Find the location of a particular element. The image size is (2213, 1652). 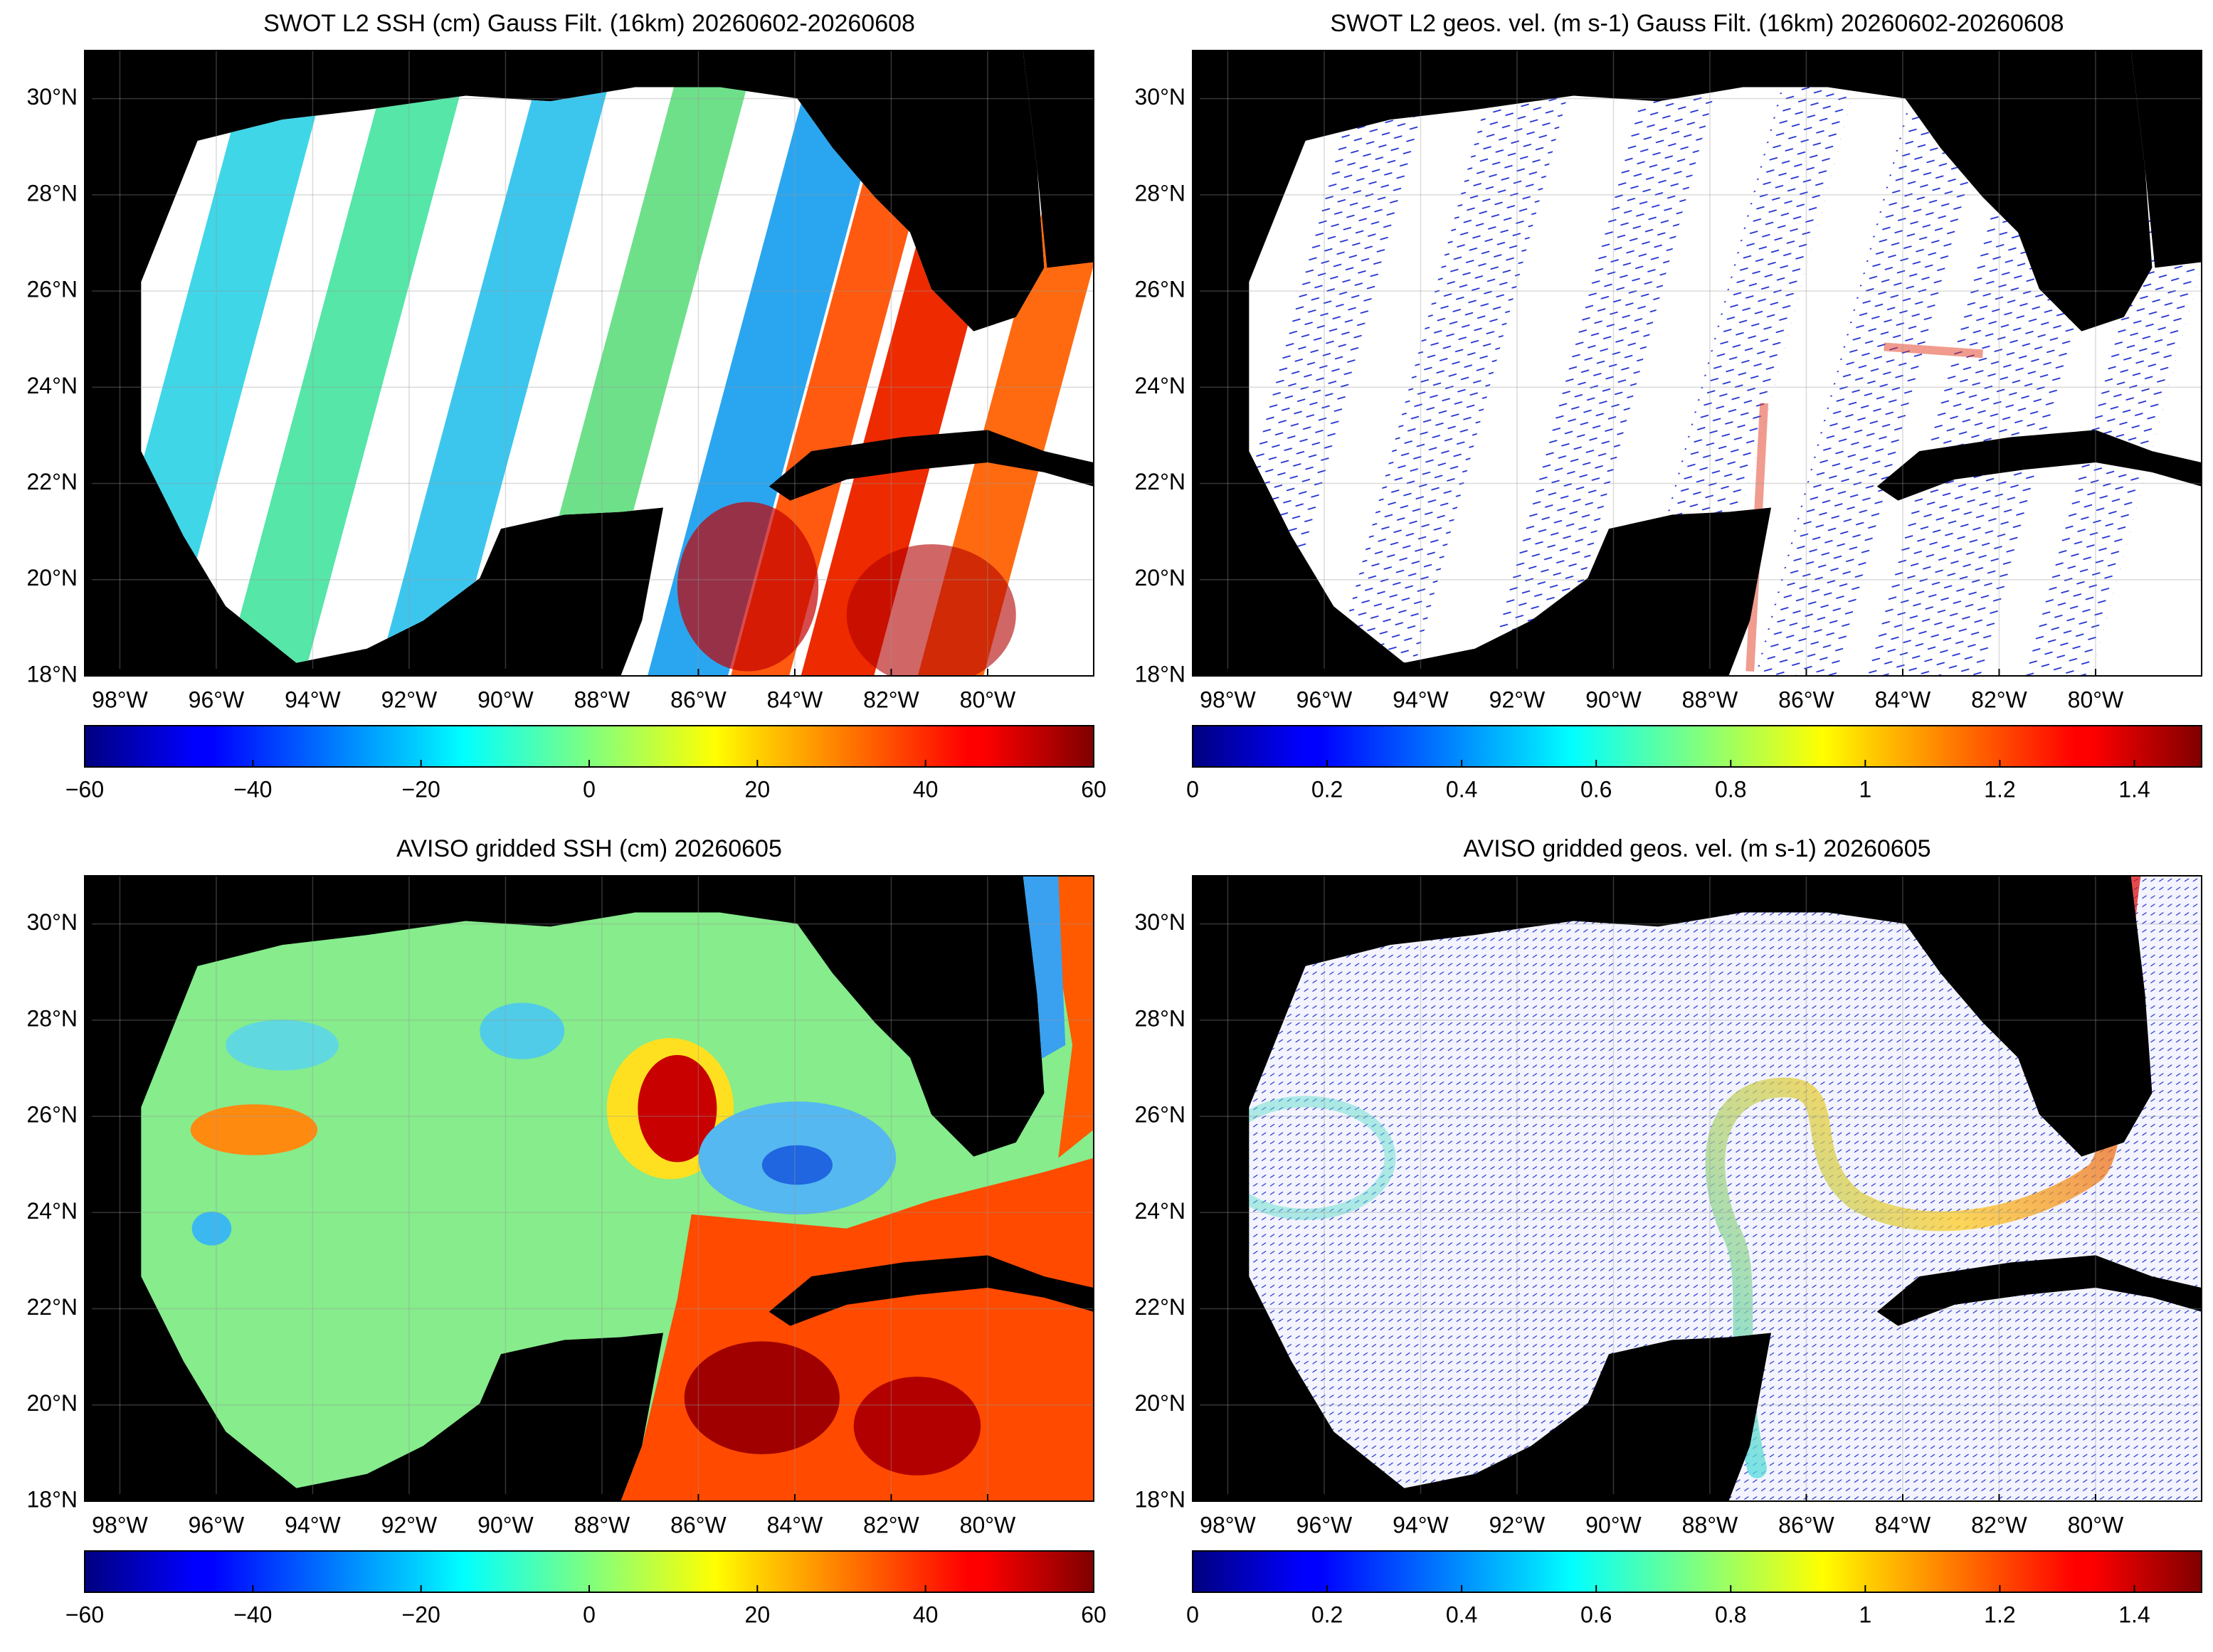

colorbar-tick-label: 0.4 is located at coordinates (1462, 1614).